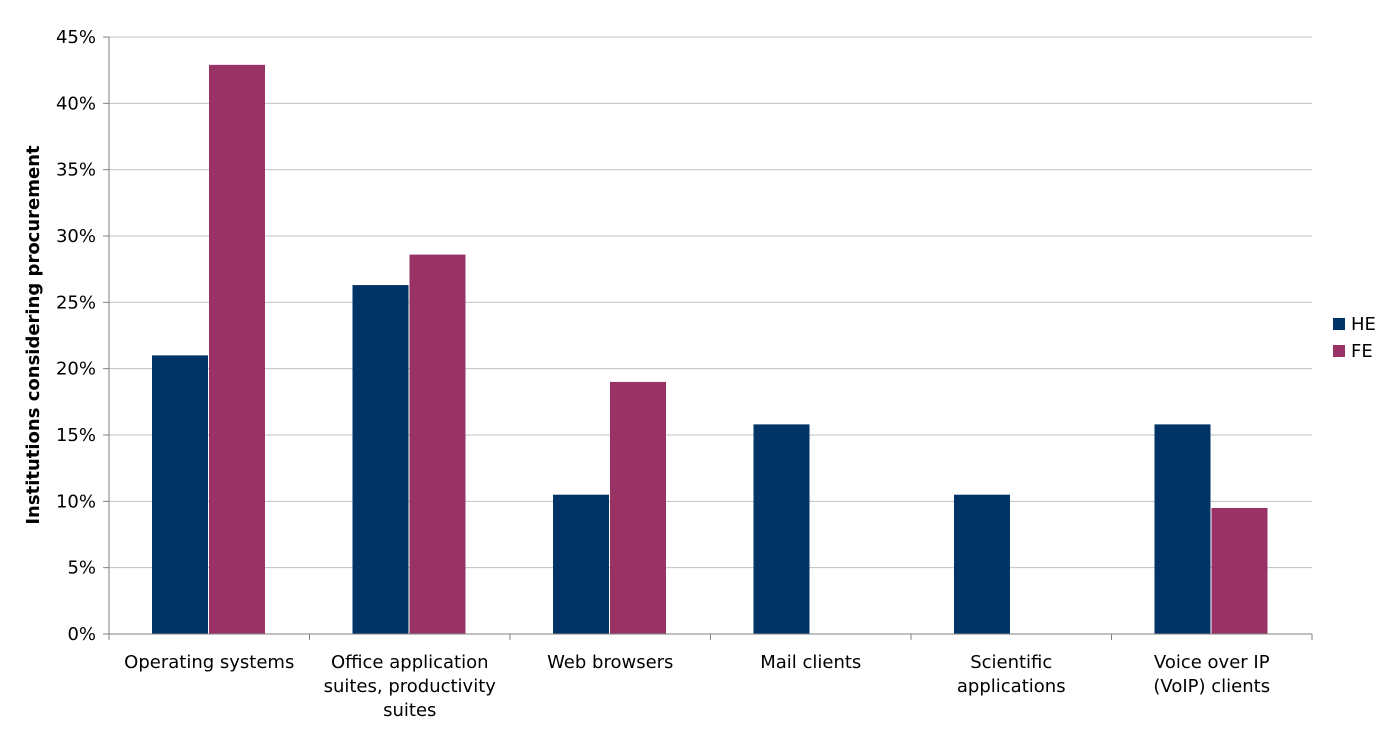 The height and width of the screenshot is (738, 1393). I want to click on y-tick-label: 30%, so click(76, 236).